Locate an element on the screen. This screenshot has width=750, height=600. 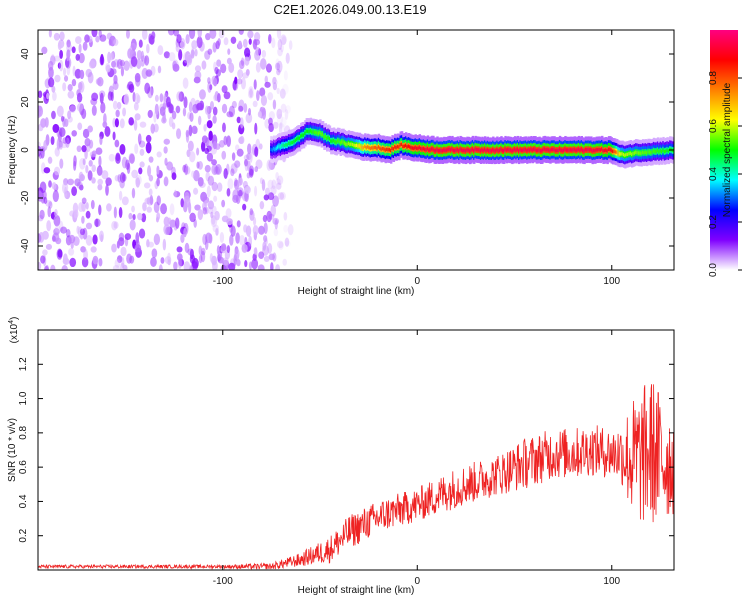
colorbar-gradient is located at coordinates (724, 150).